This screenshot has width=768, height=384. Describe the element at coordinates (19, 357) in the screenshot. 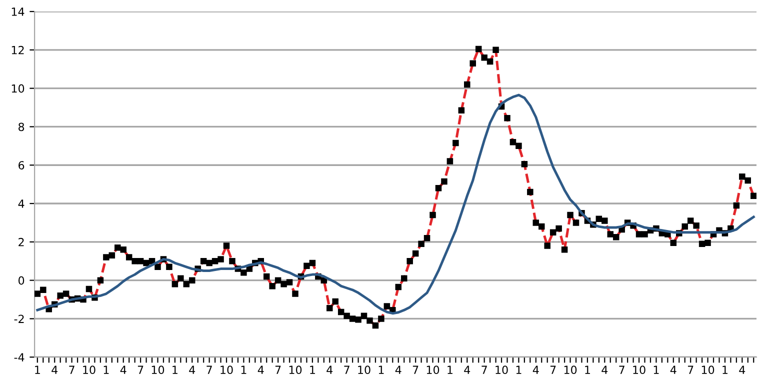

I see `y-tick-label: -4` at that location.